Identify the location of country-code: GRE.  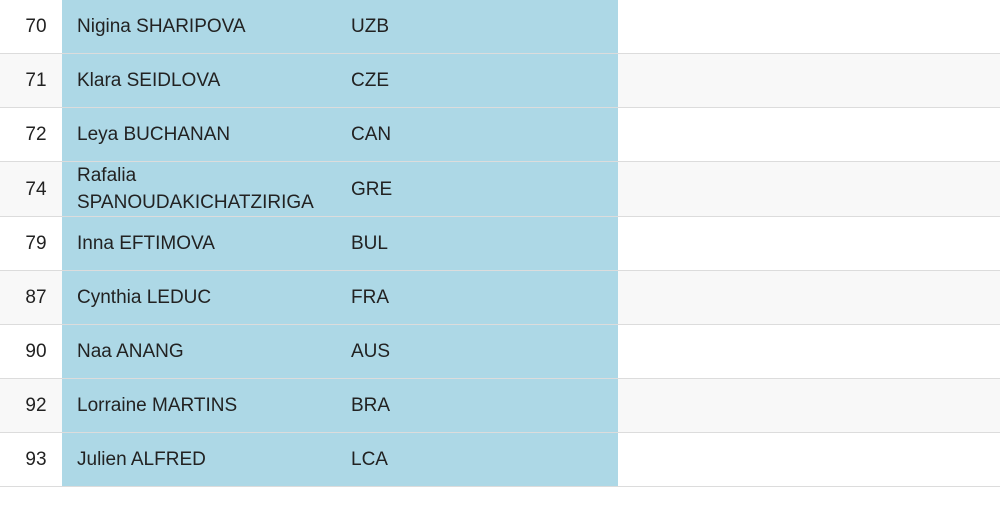
(484, 189).